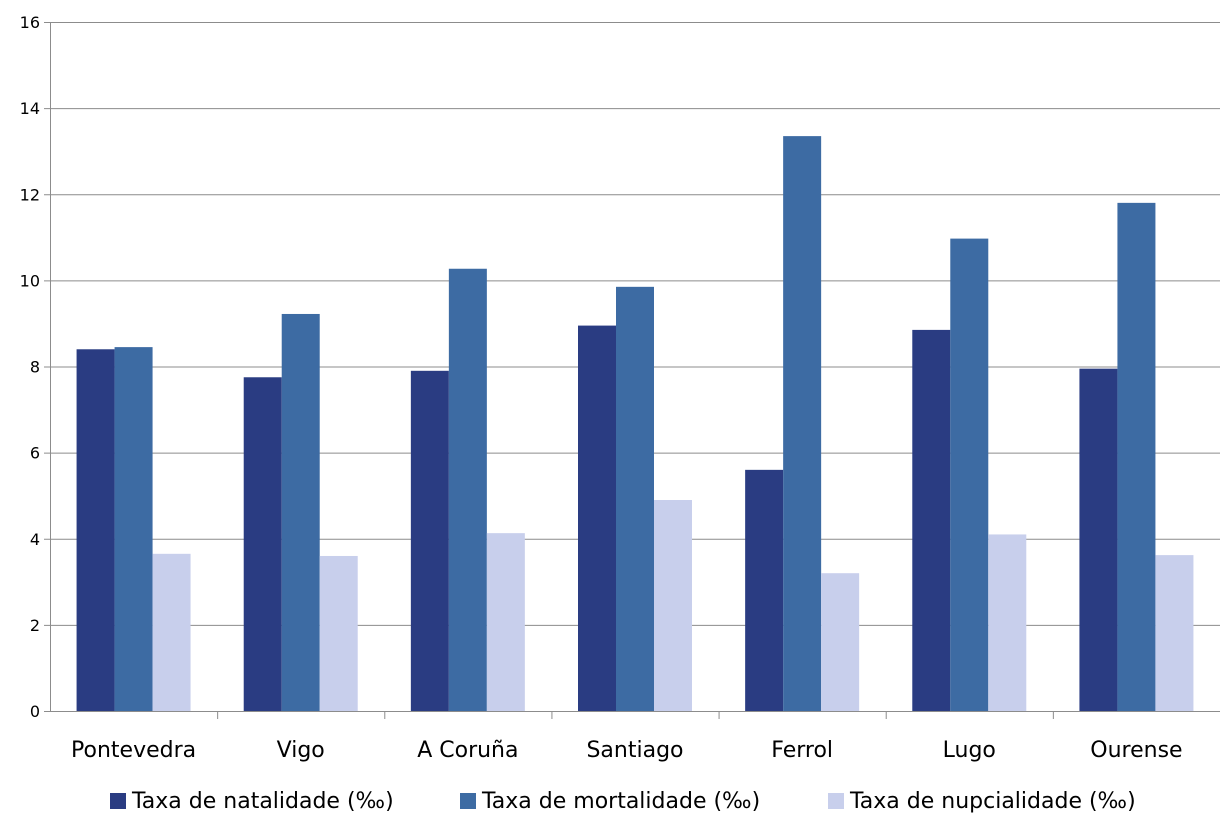 This screenshot has height=814, width=1225. I want to click on y-tick-label: 14, so click(30, 108).